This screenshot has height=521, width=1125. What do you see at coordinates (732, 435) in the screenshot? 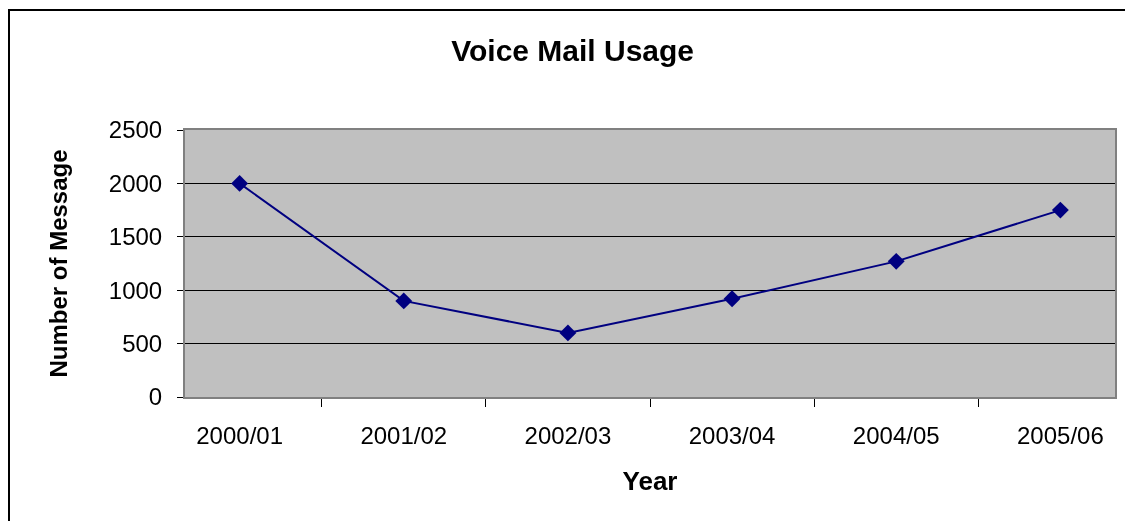
I see `x-tick-label: 2003/04` at bounding box center [732, 435].